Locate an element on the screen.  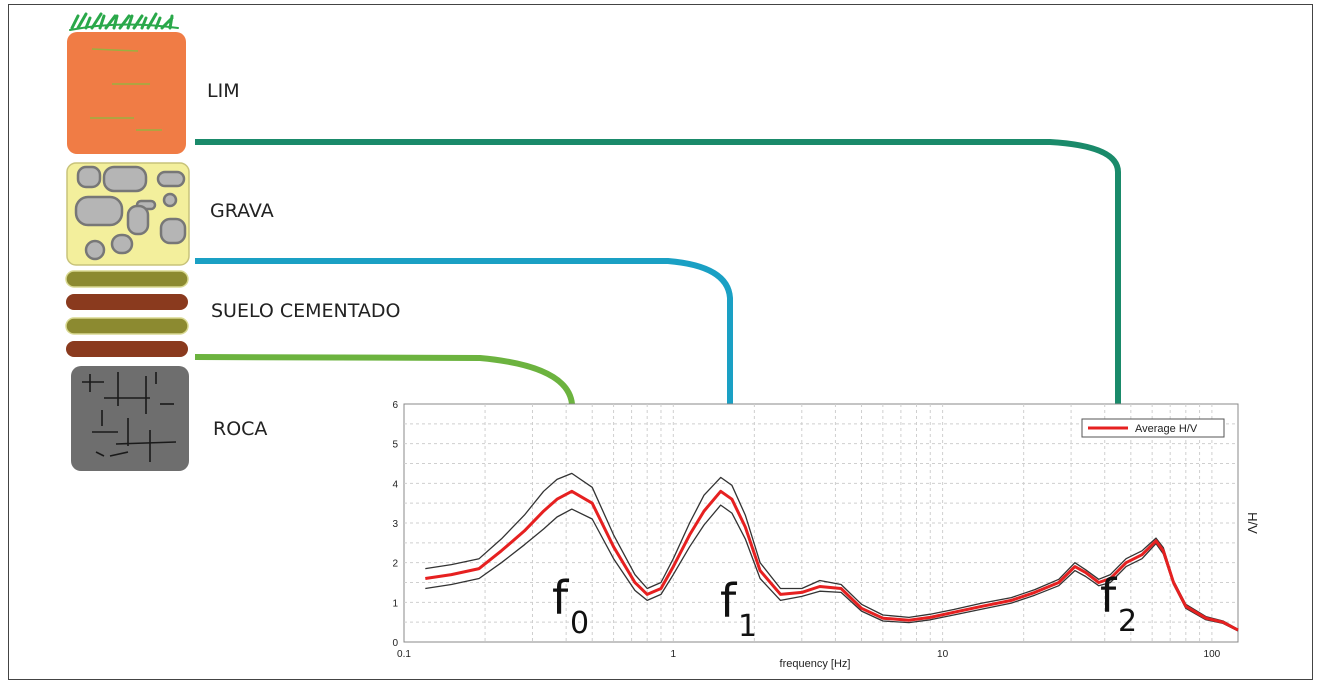
peak-label-f1-sub: 1 is located at coordinates (747, 626).